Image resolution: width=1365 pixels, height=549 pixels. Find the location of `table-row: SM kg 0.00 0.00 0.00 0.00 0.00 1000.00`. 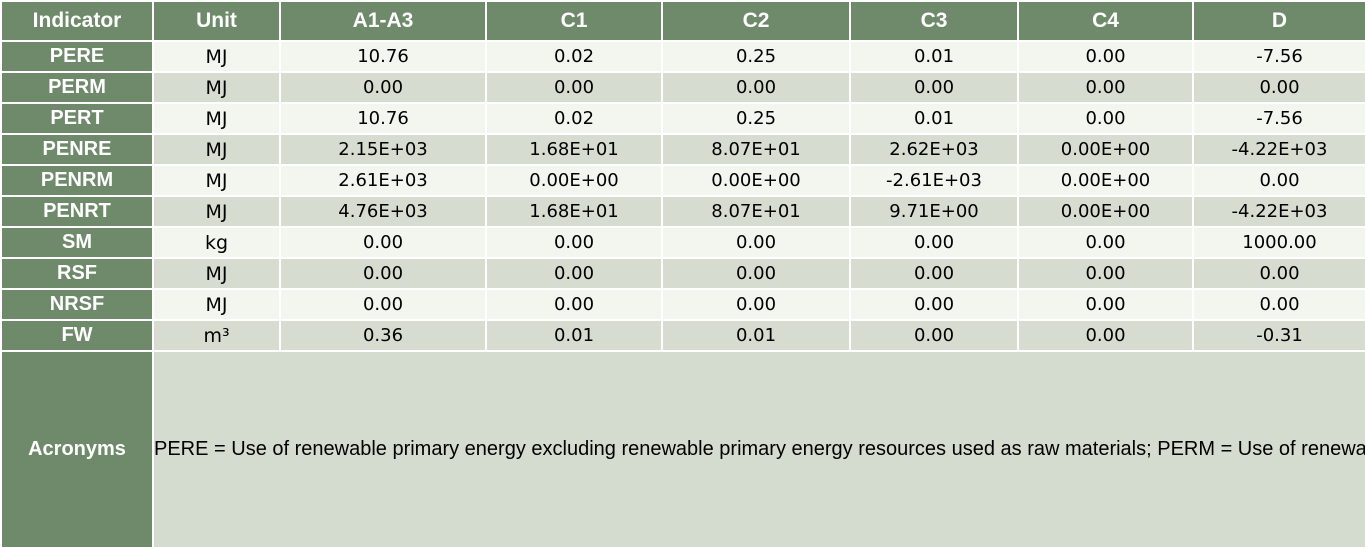

table-row: SM kg 0.00 0.00 0.00 0.00 0.00 1000.00 is located at coordinates (682, 242).